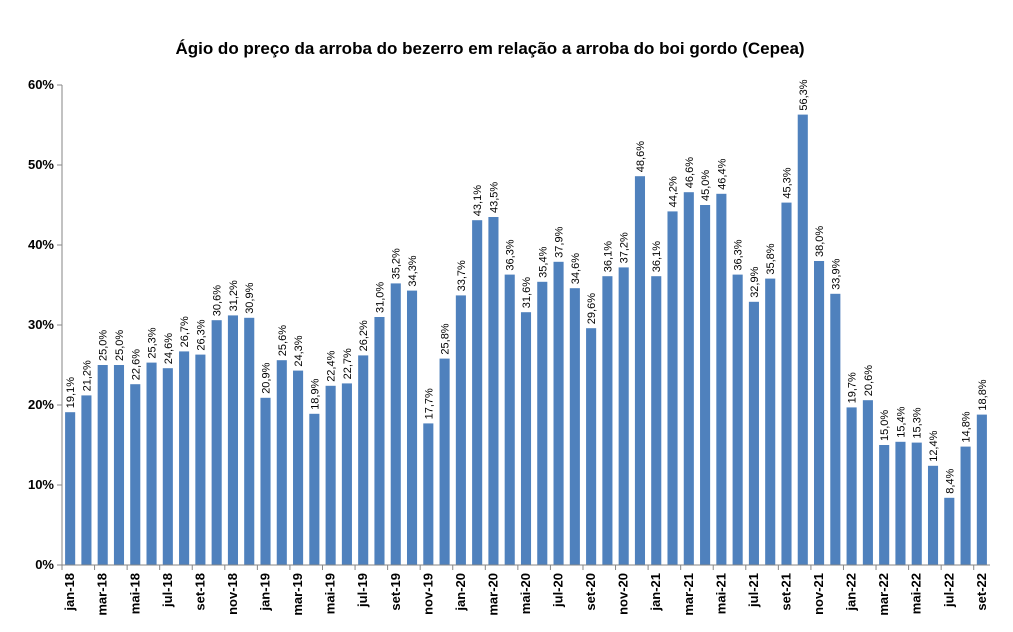  What do you see at coordinates (283, 340) in the screenshot?
I see `data-label: 25,6%` at bounding box center [283, 340].